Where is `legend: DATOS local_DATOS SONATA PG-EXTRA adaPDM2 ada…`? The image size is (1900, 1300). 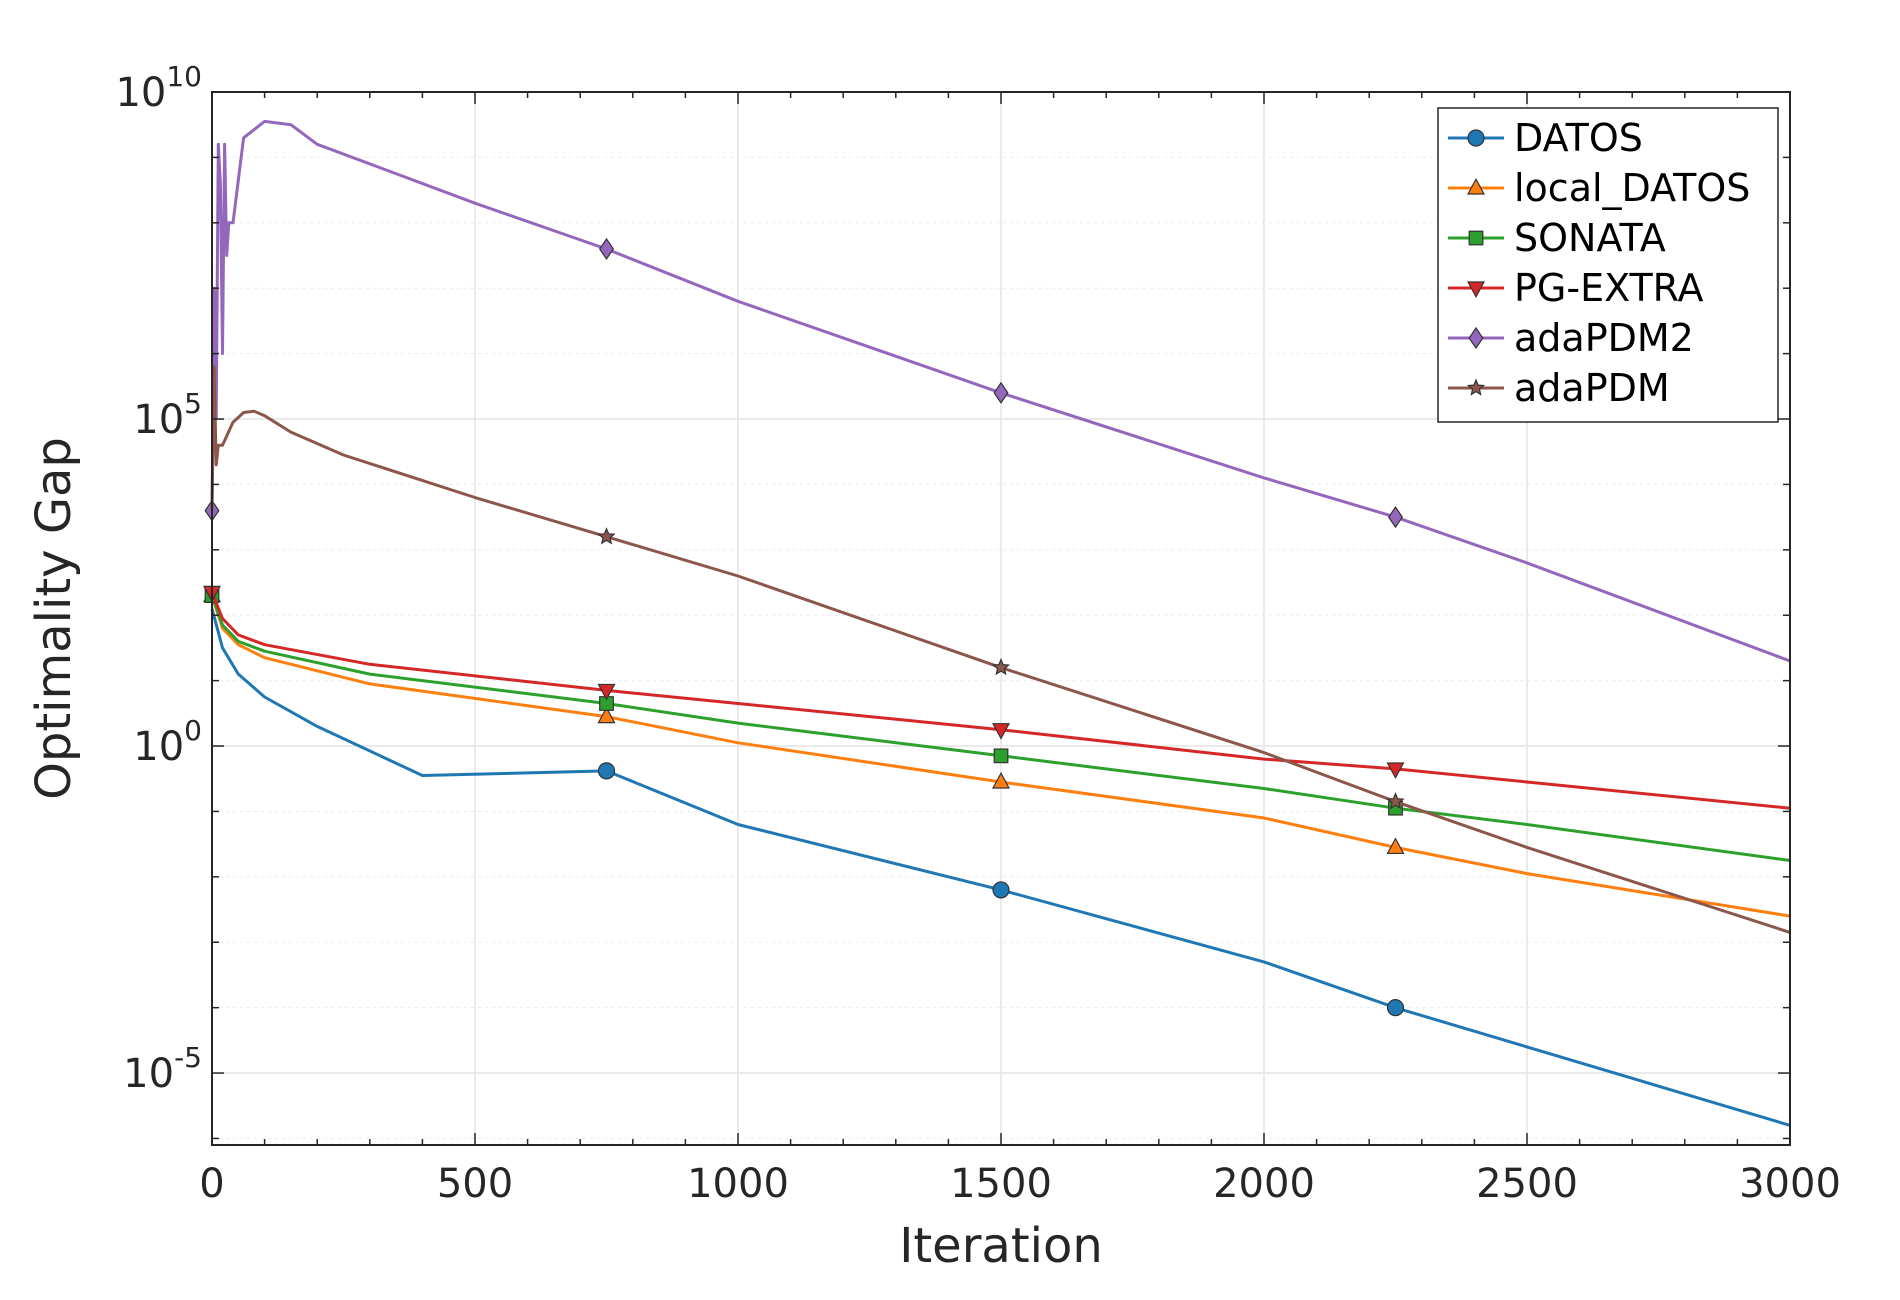
legend: DATOS local_DATOS SONATA PG-EXTRA adaPDM2 ada… is located at coordinates (1608, 265).